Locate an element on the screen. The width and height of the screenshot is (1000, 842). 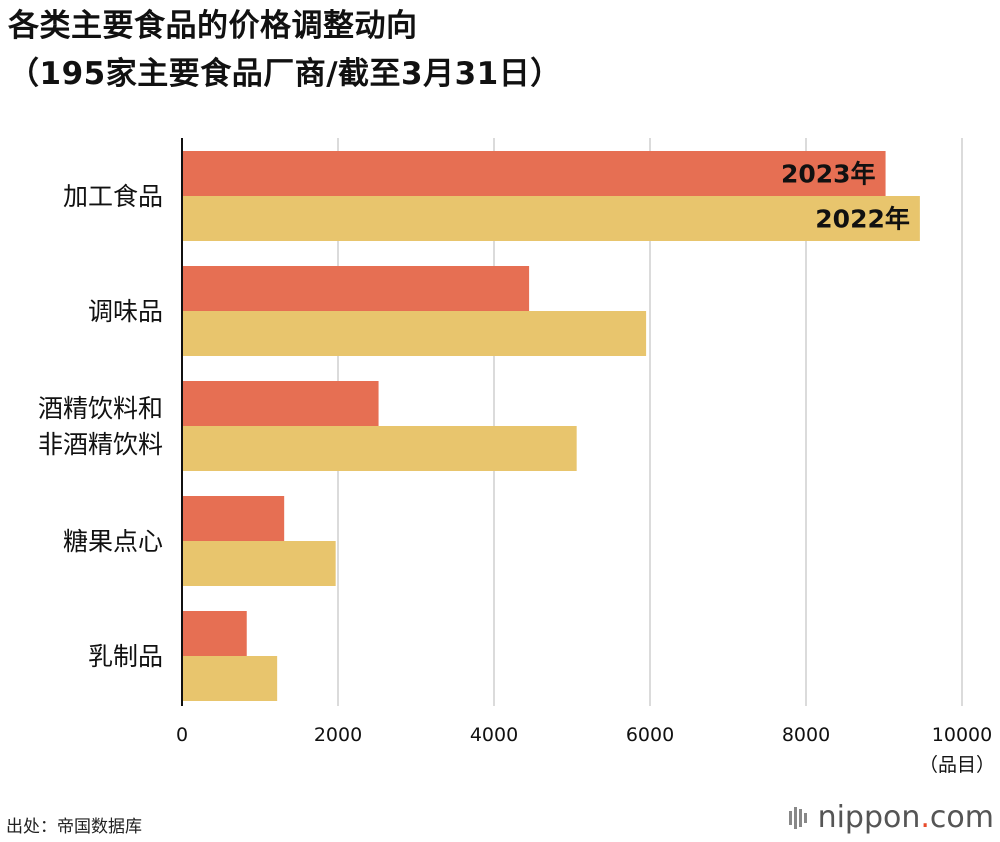
chart-title: 各类主要食品的价格调整动向 （195家主要食品厂商/截至3月31日） is located at coordinates (285, 50).